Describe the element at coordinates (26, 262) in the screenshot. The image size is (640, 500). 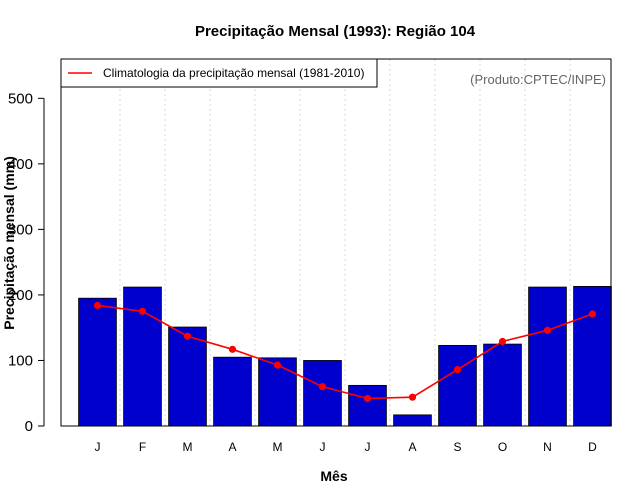
I see `y-axis: 0 100 200 300 400 500` at that location.